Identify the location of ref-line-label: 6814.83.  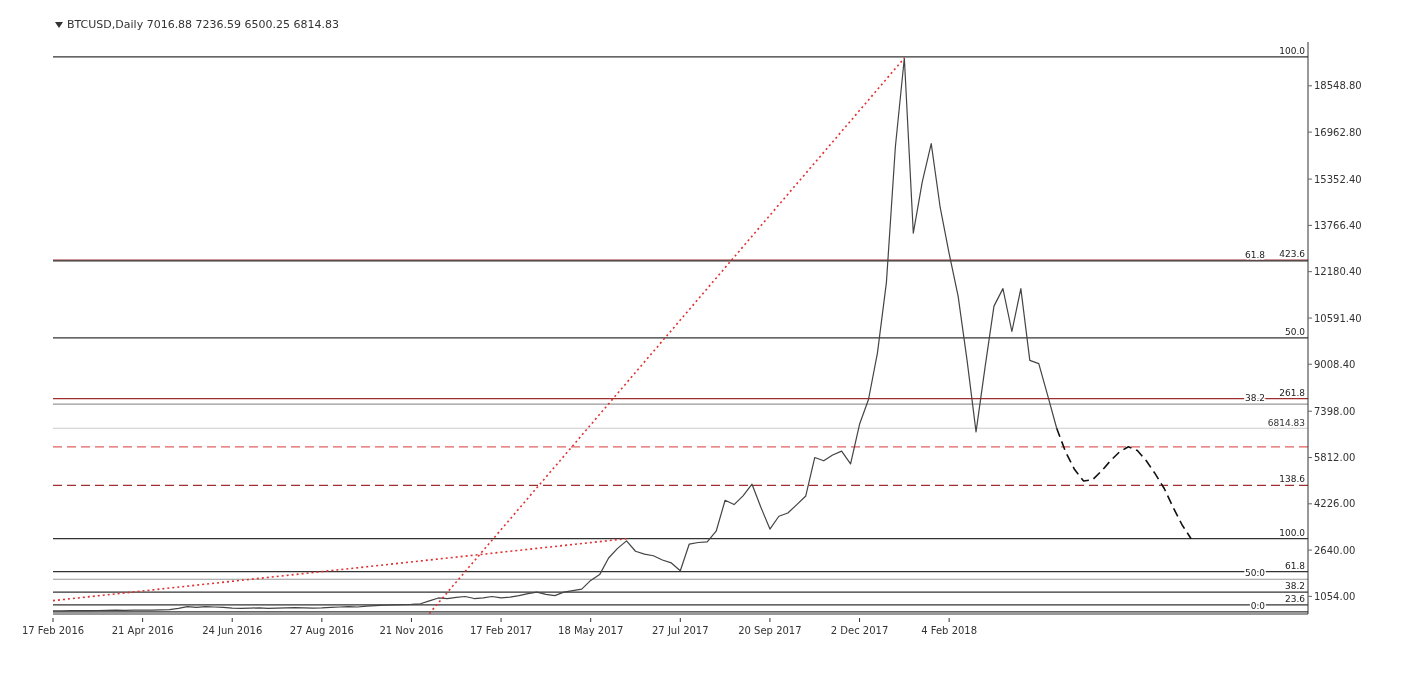
(1286, 423).